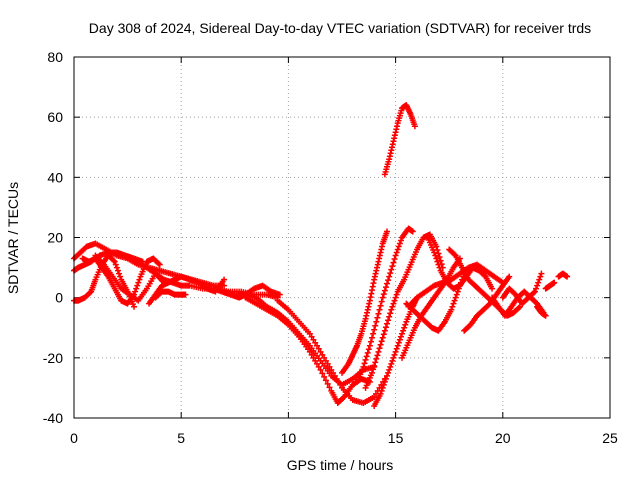 The height and width of the screenshot is (480, 640). Describe the element at coordinates (503, 438) in the screenshot. I see `x-tick-label: 20` at that location.